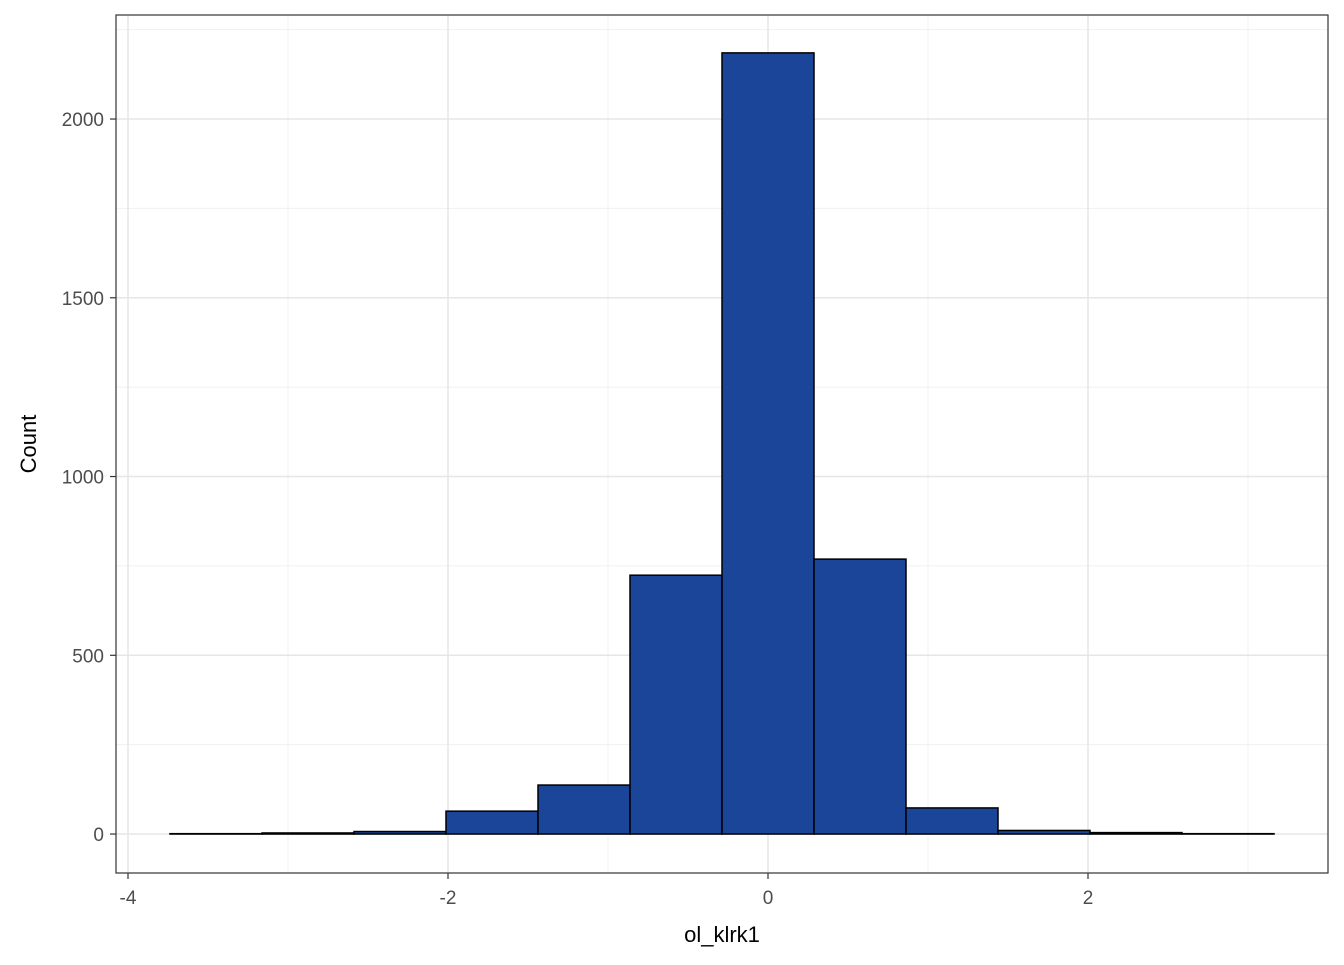  What do you see at coordinates (768, 898) in the screenshot?
I see `x-tick-label: 0` at bounding box center [768, 898].